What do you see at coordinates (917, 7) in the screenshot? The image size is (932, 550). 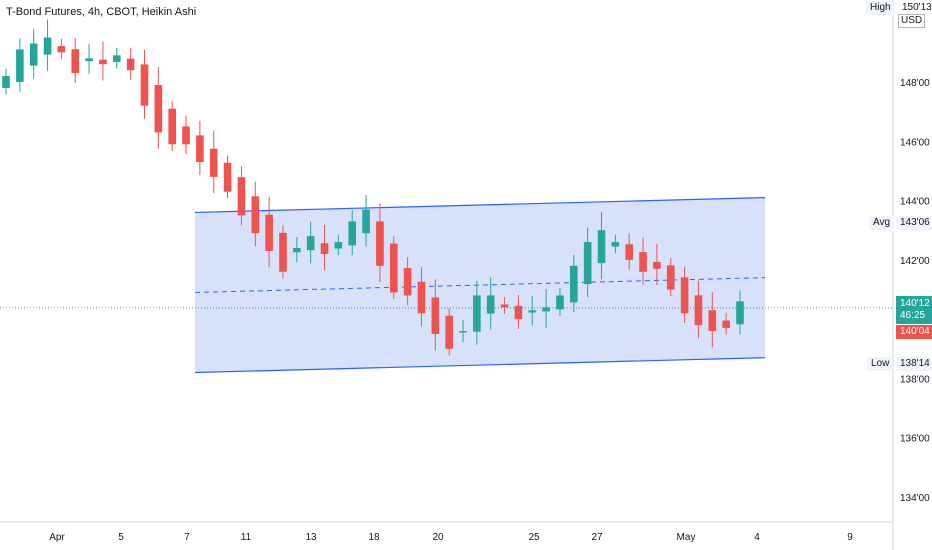 I see `high-value: 150'13` at bounding box center [917, 7].